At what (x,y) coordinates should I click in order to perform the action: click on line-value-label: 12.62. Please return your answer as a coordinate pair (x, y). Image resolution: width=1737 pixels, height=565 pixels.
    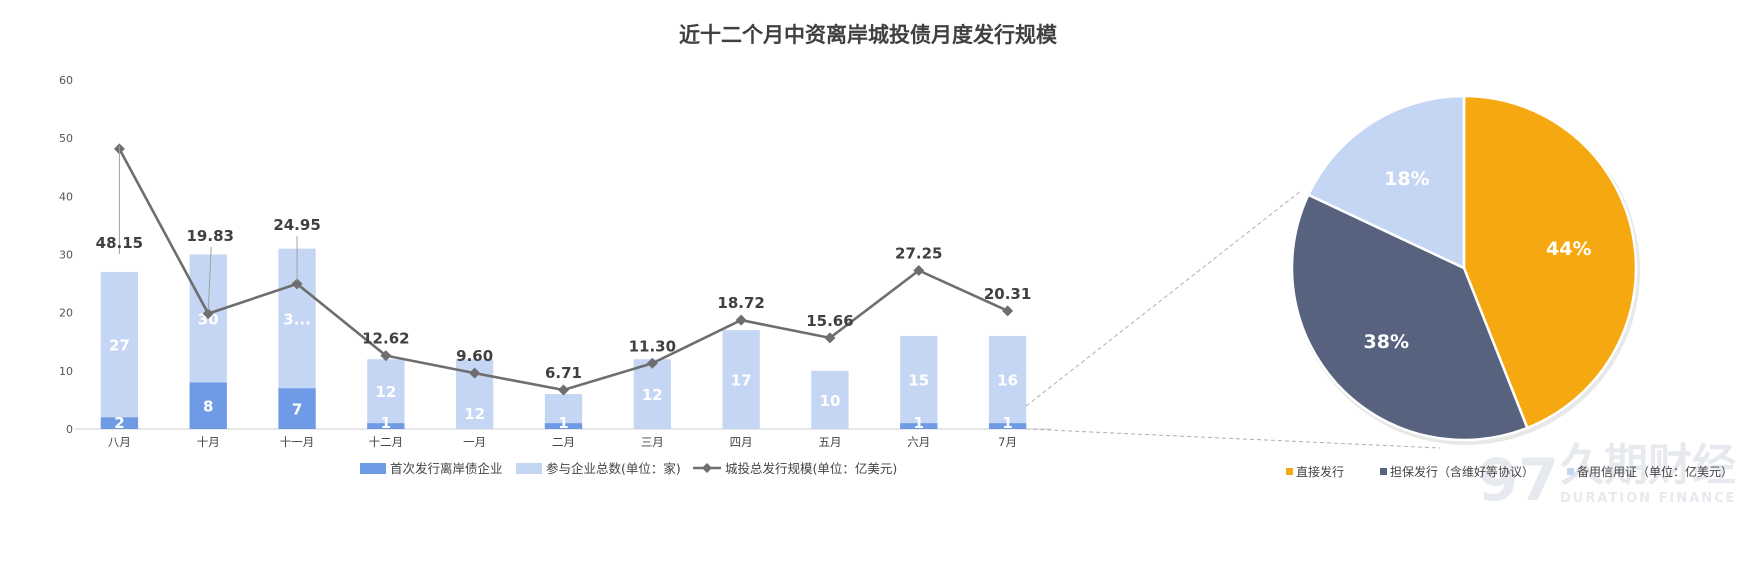
    Looking at the image, I should click on (385, 339).